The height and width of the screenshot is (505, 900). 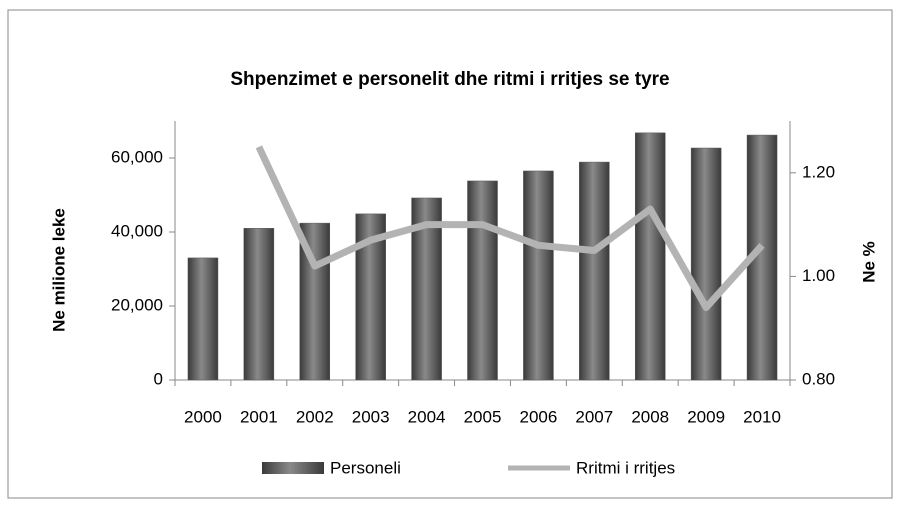 I want to click on x-tick-label: 2000, so click(x=203, y=416).